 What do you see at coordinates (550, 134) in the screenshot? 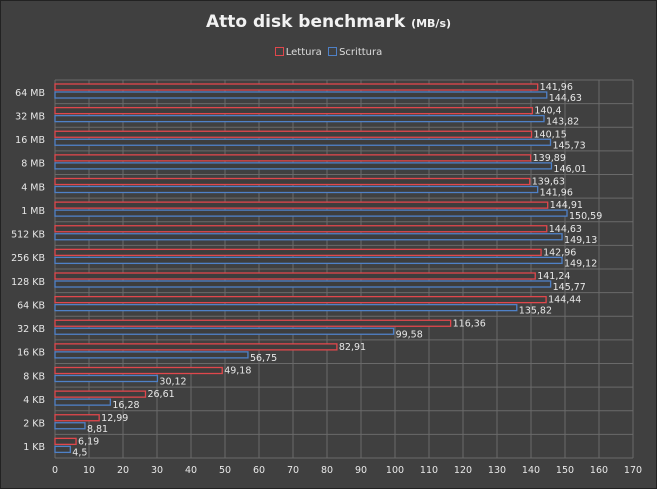
I see `data-label-lettura: 140,15` at bounding box center [550, 134].